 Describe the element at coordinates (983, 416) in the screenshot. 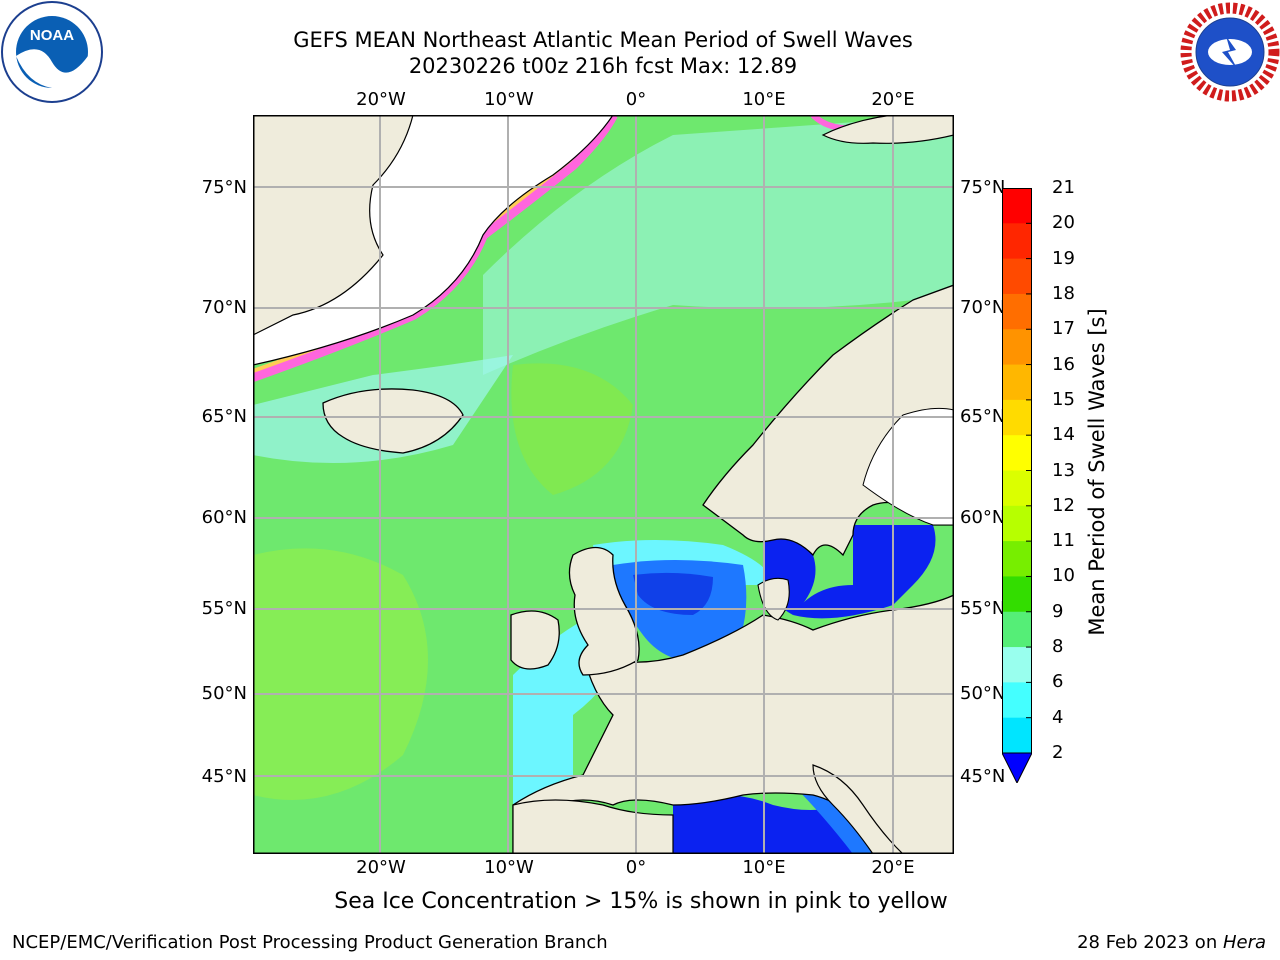

I see `lat-label-right-65n: 65°N` at that location.